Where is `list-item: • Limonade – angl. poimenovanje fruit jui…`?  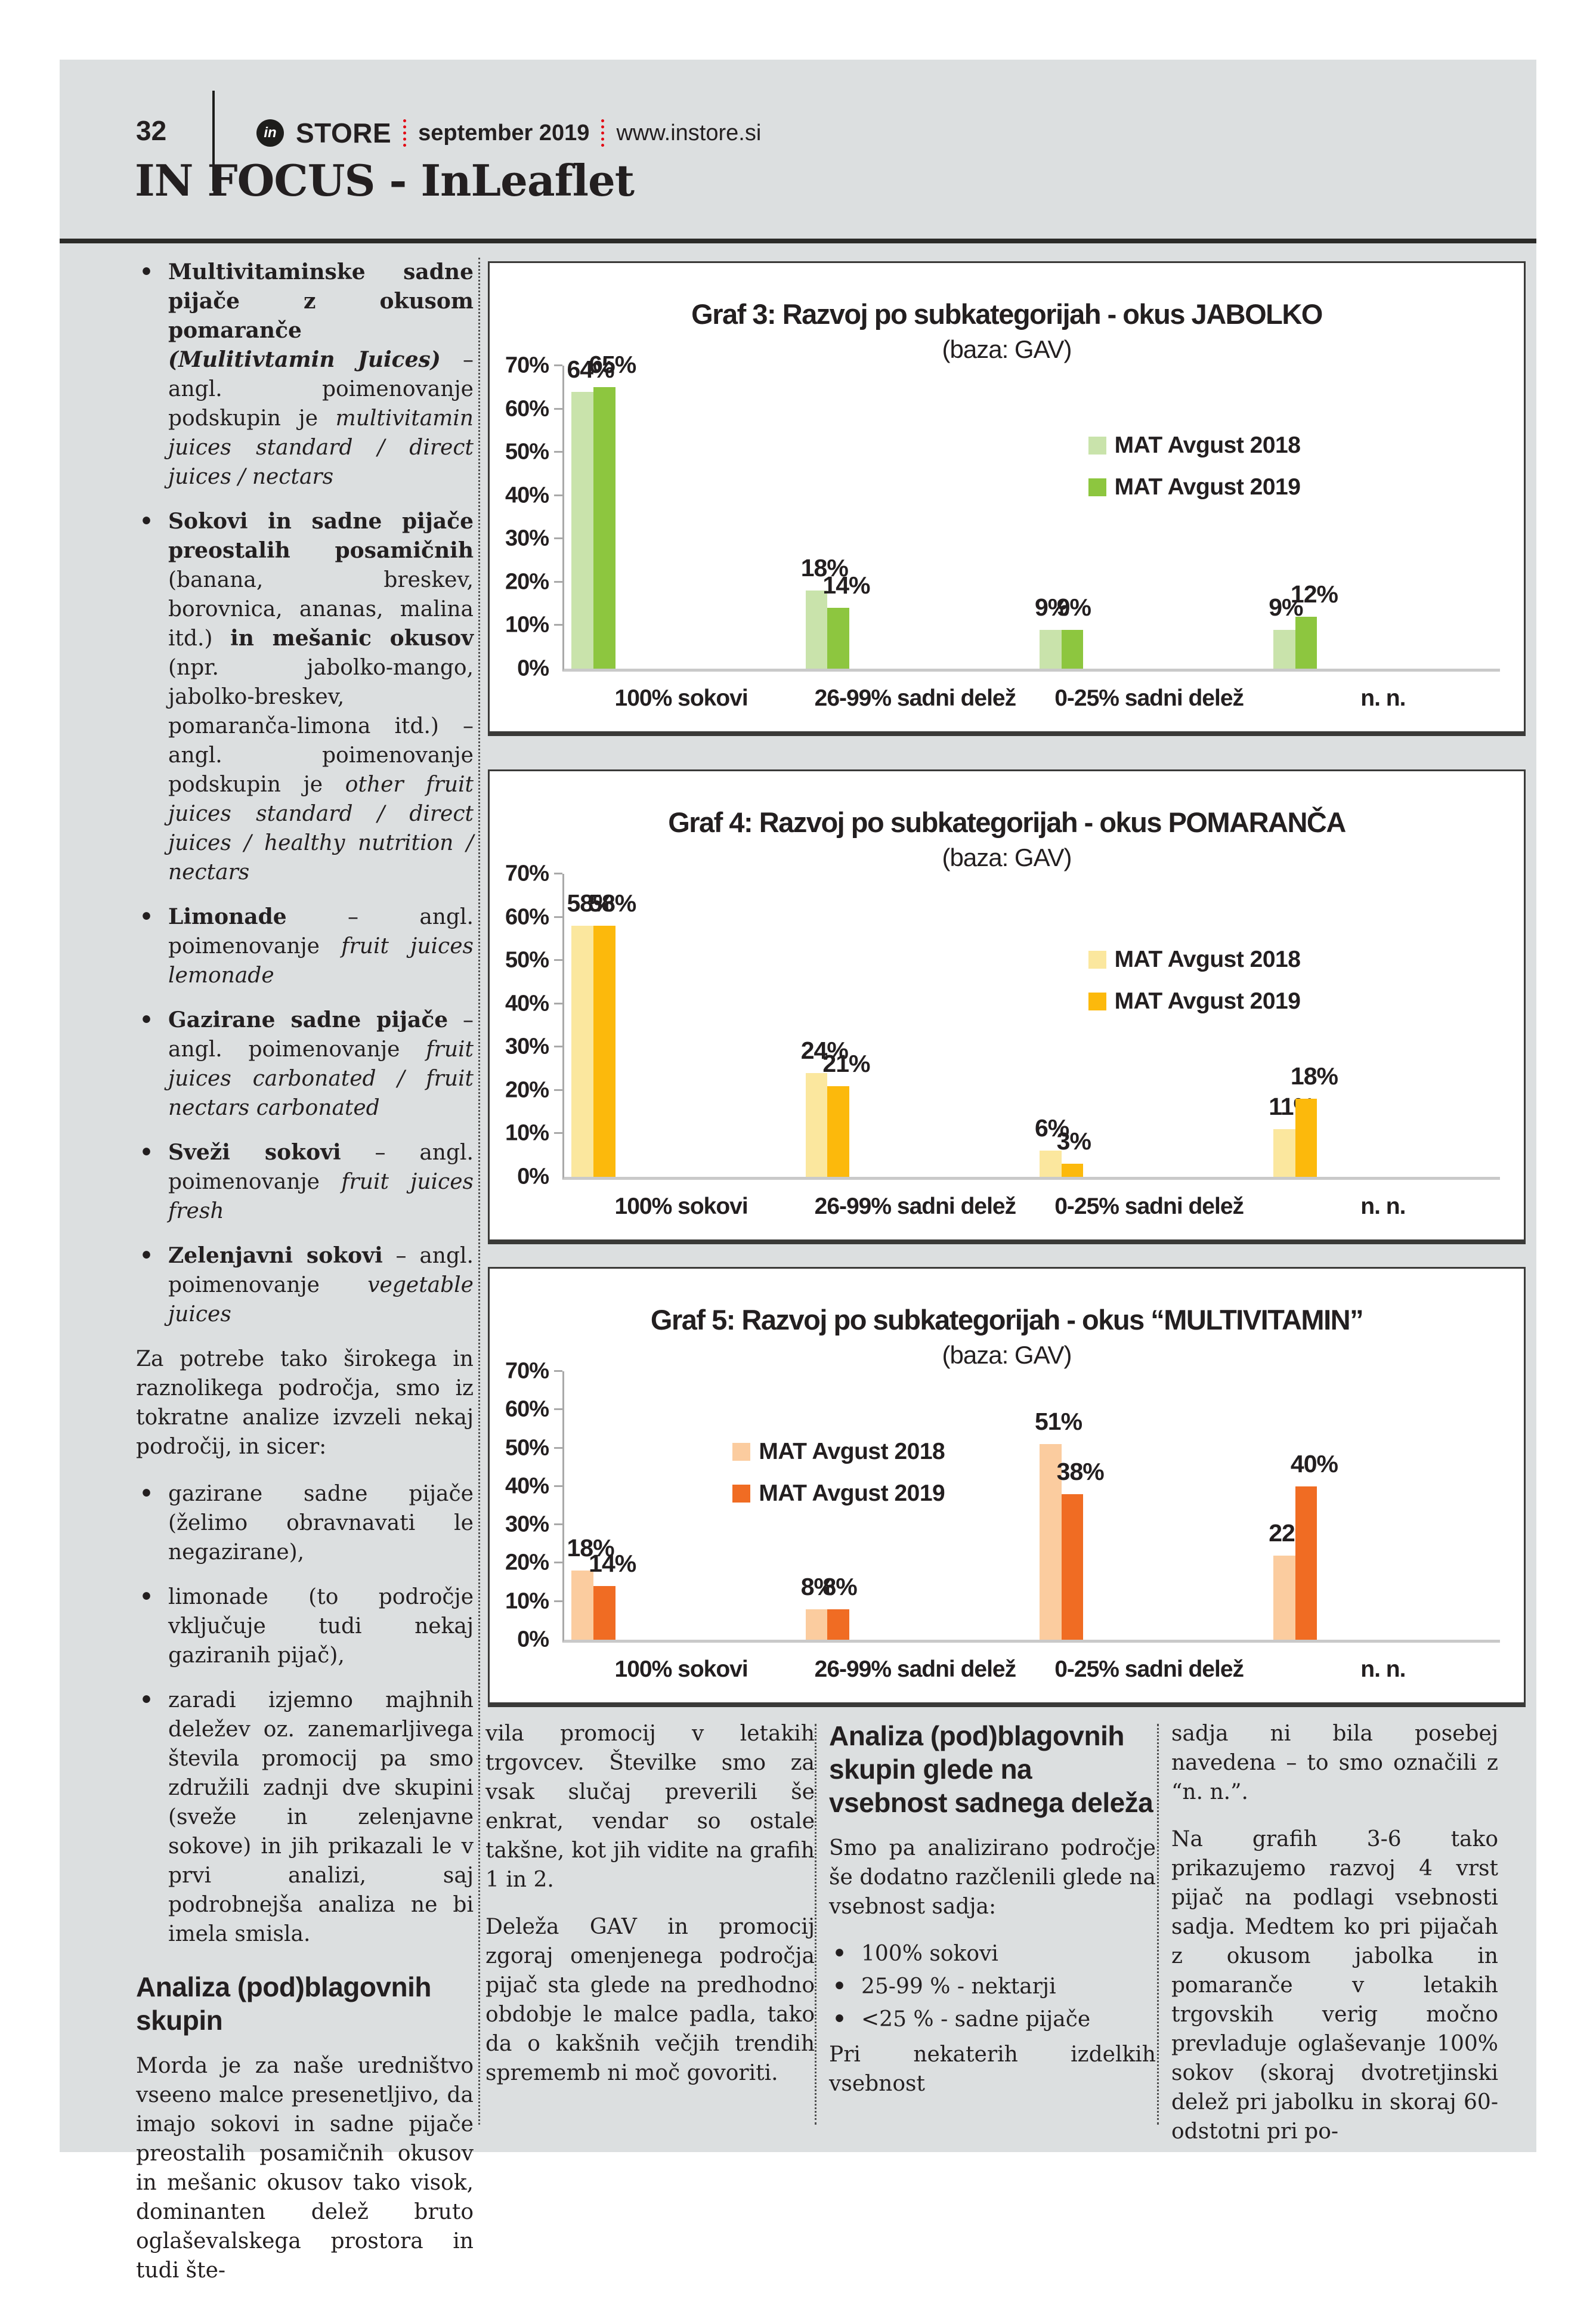 list-item: • Limonade – angl. poimenovanje fruit jui… is located at coordinates (305, 946).